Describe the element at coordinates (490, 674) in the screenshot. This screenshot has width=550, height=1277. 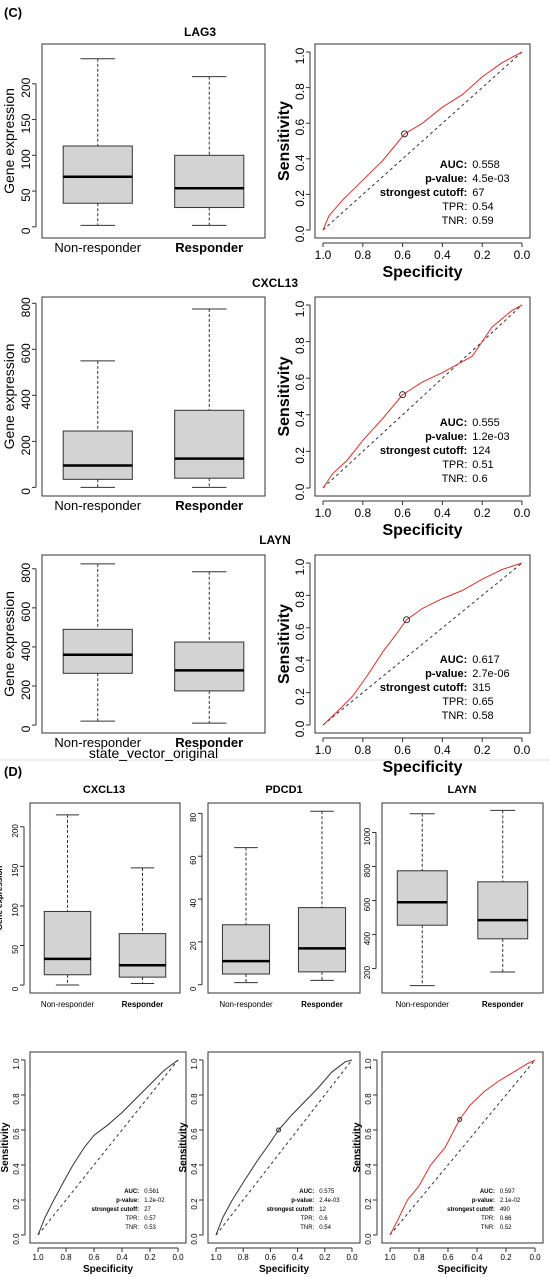
I see `c-layn-roc-stat-value-1: 2.7e-06` at that location.